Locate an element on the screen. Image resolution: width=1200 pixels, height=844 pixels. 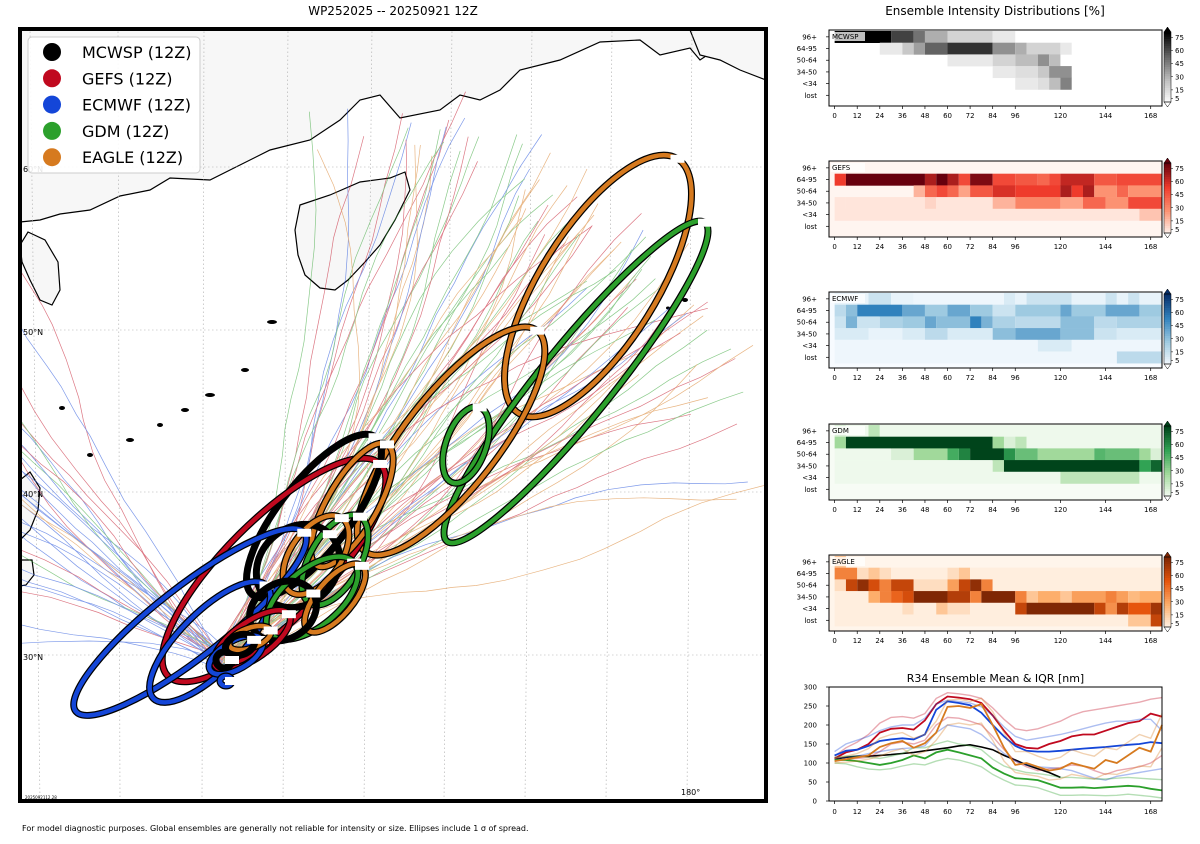
heatmap-xtick-label: 60 is located at coordinates (947, 510).